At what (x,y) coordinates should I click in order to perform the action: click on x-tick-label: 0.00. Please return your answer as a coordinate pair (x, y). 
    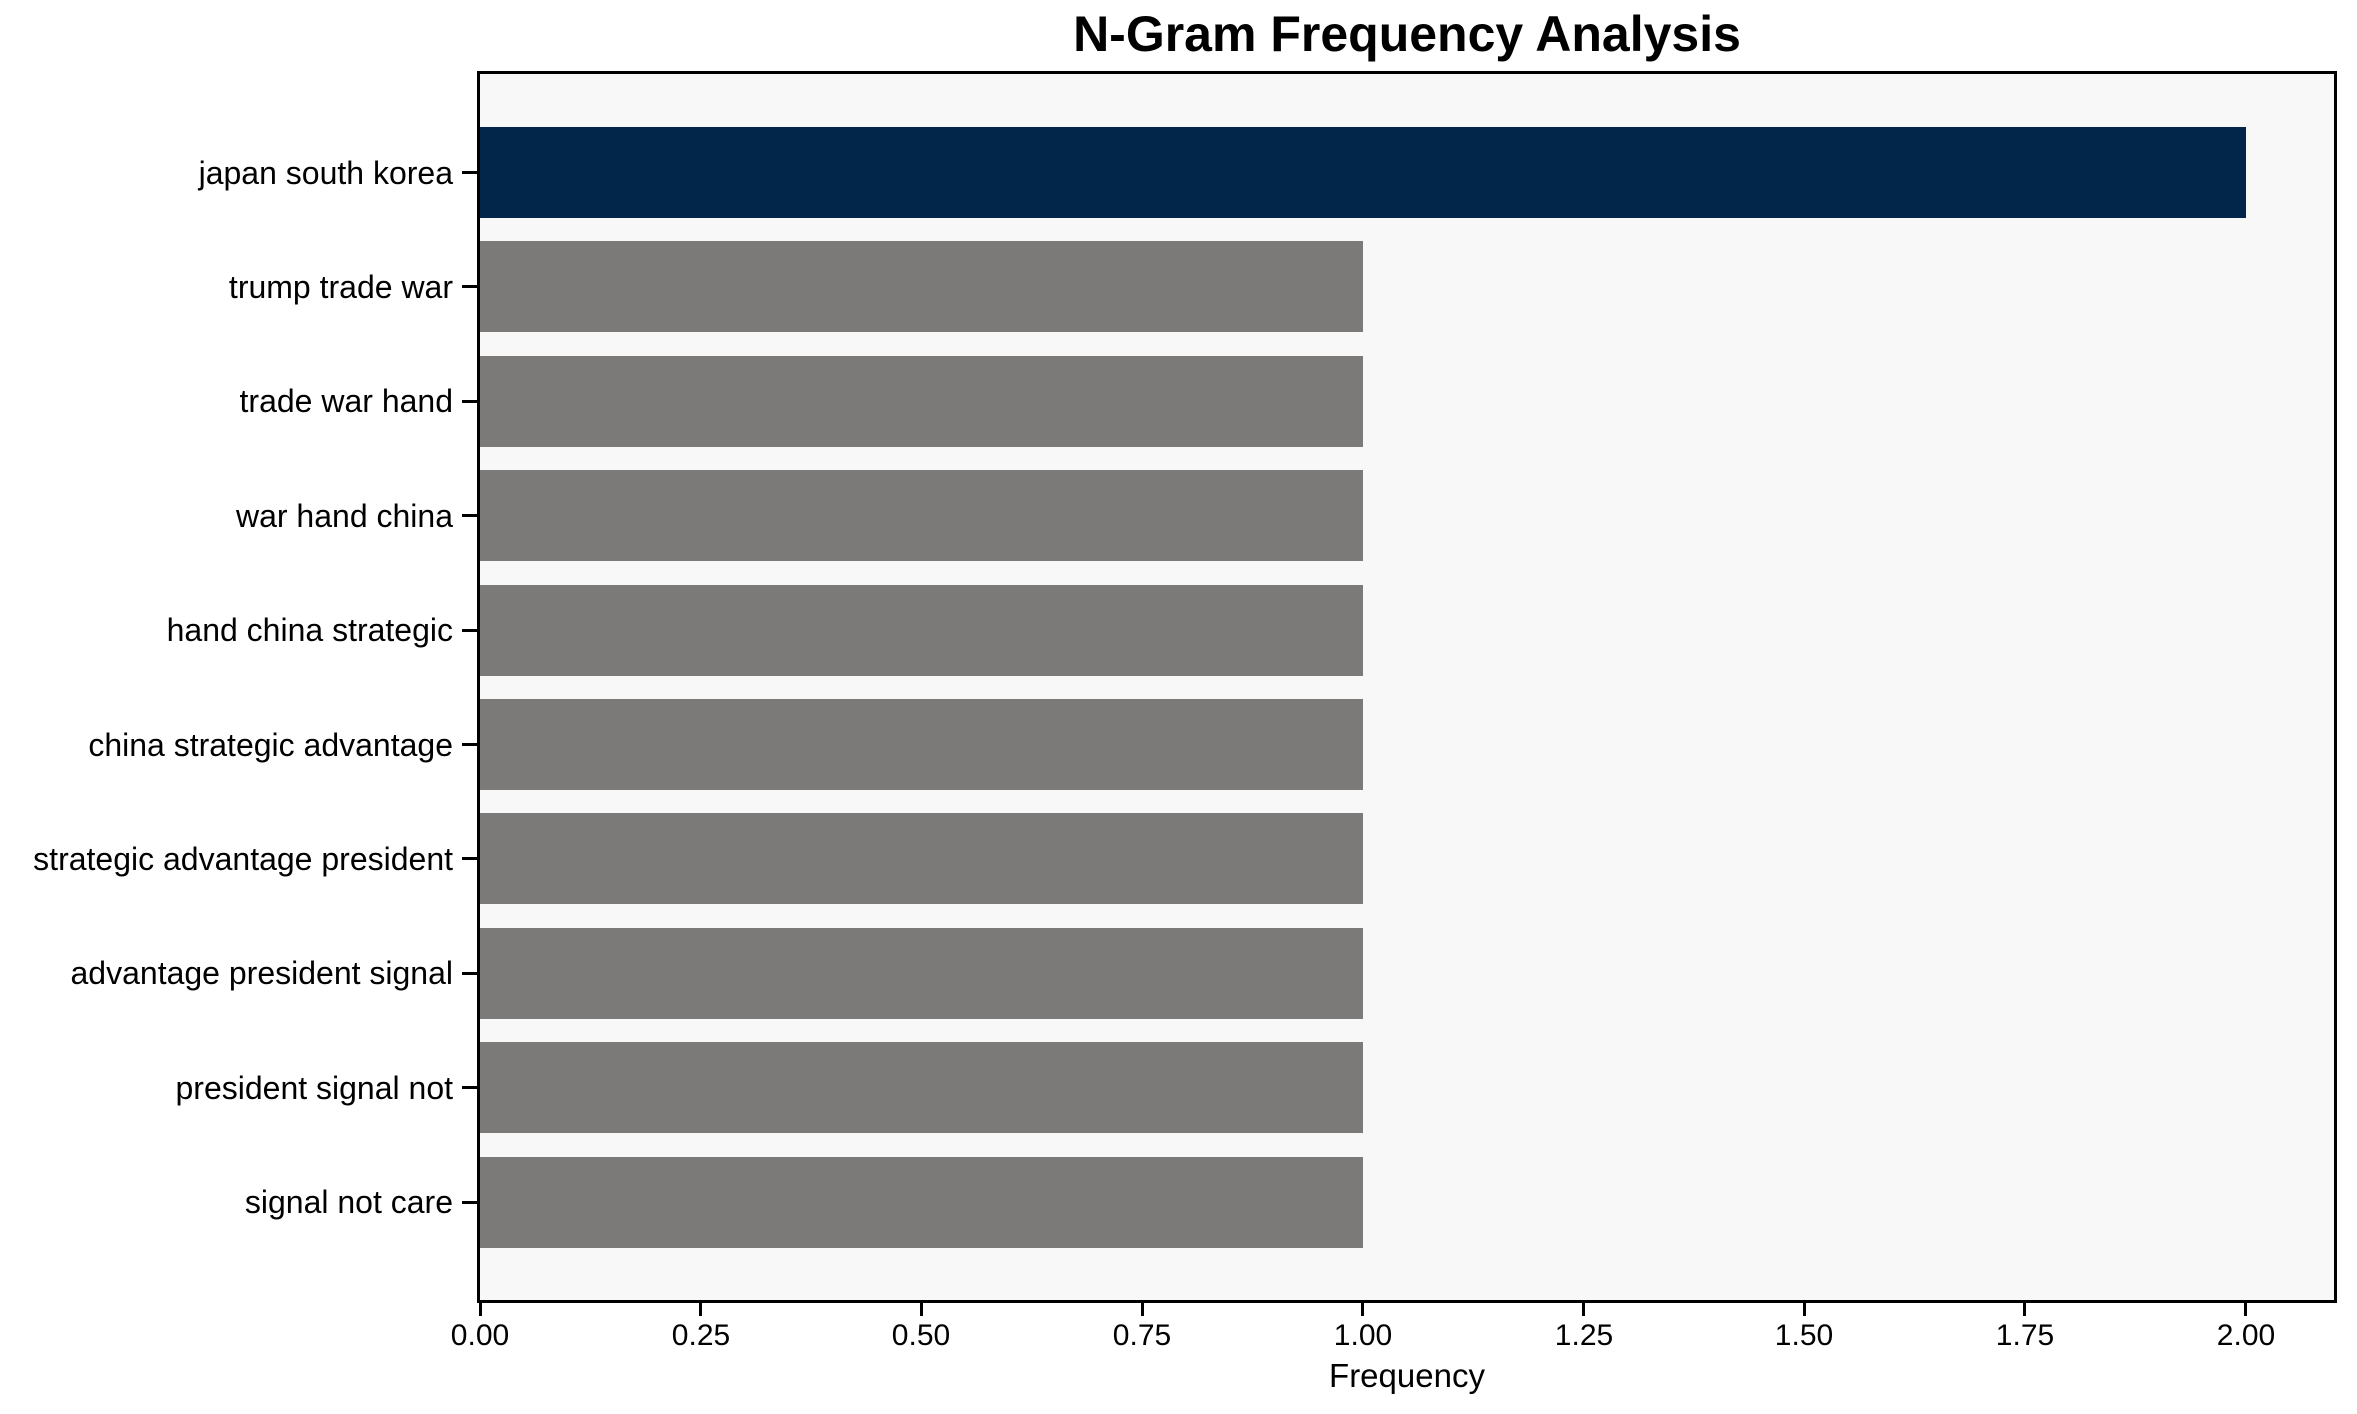
    Looking at the image, I should click on (480, 1335).